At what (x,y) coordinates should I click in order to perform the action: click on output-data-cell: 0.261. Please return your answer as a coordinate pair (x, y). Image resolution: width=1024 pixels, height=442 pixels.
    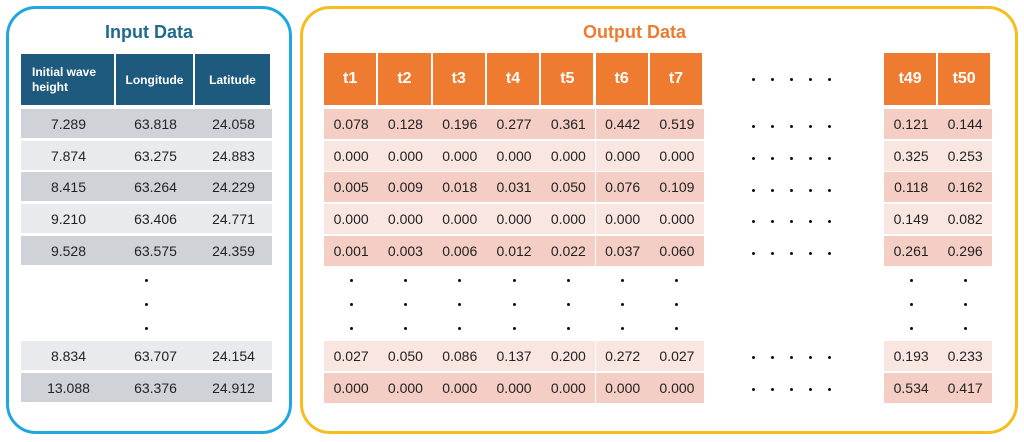
    Looking at the image, I should click on (911, 251).